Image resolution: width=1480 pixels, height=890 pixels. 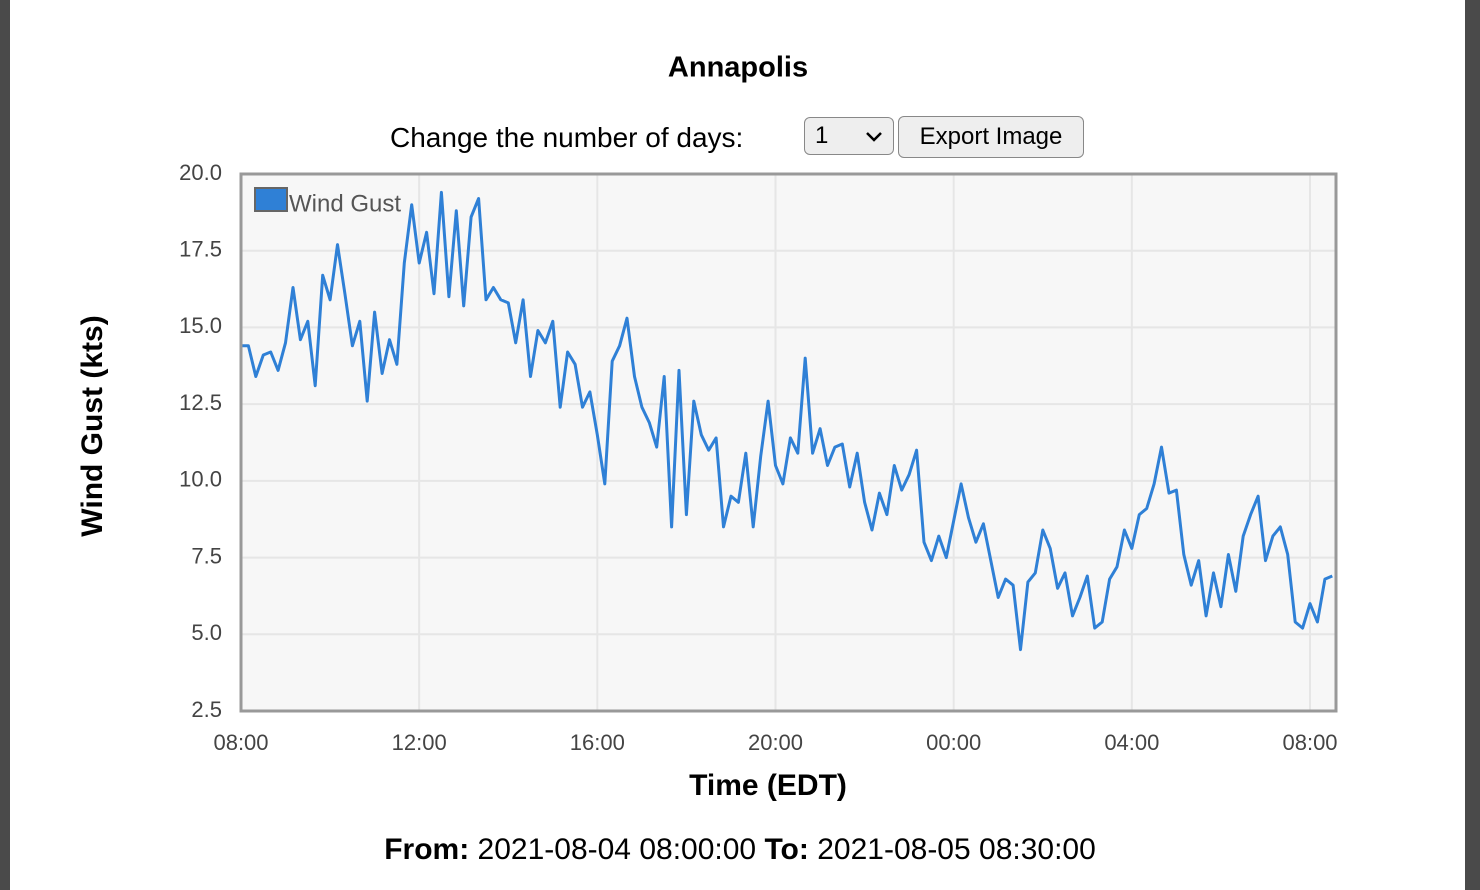 I want to click on x-tick-label: 20:00, so click(x=775, y=742).